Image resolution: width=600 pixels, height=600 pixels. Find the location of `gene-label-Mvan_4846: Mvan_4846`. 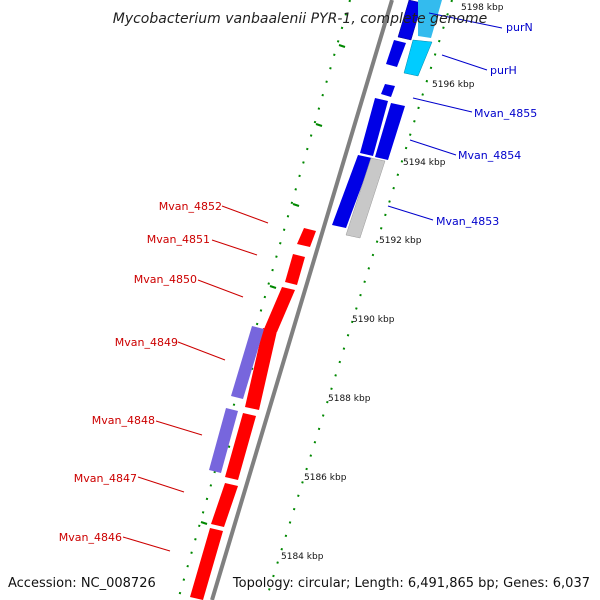

gene-label-Mvan_4846: Mvan_4846 is located at coordinates (90, 537).